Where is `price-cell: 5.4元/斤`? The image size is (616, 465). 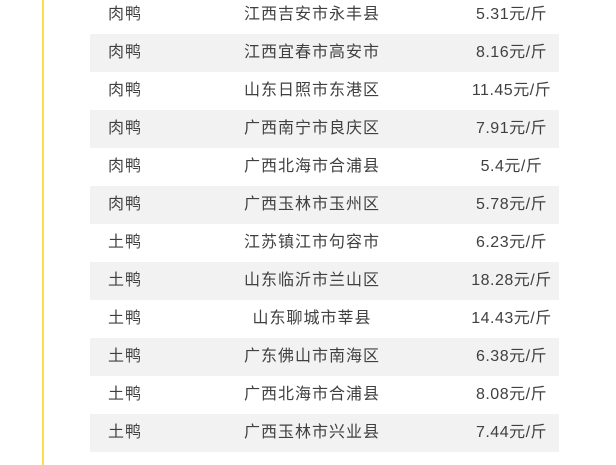
price-cell: 5.4元/斤 is located at coordinates (511, 166).